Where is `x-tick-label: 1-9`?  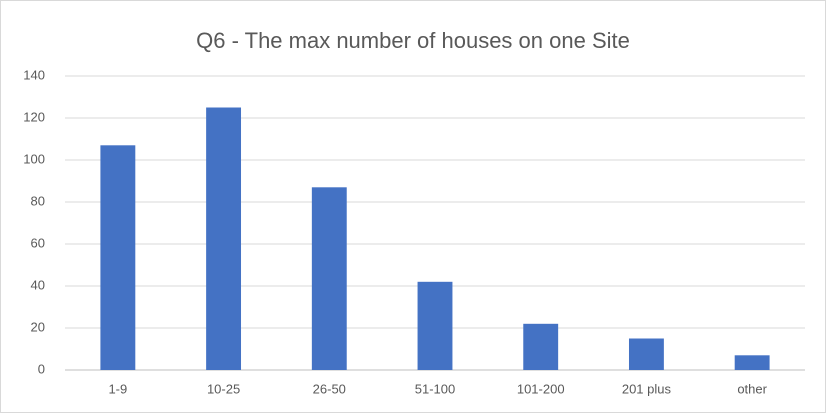
x-tick-label: 1-9 is located at coordinates (117, 388).